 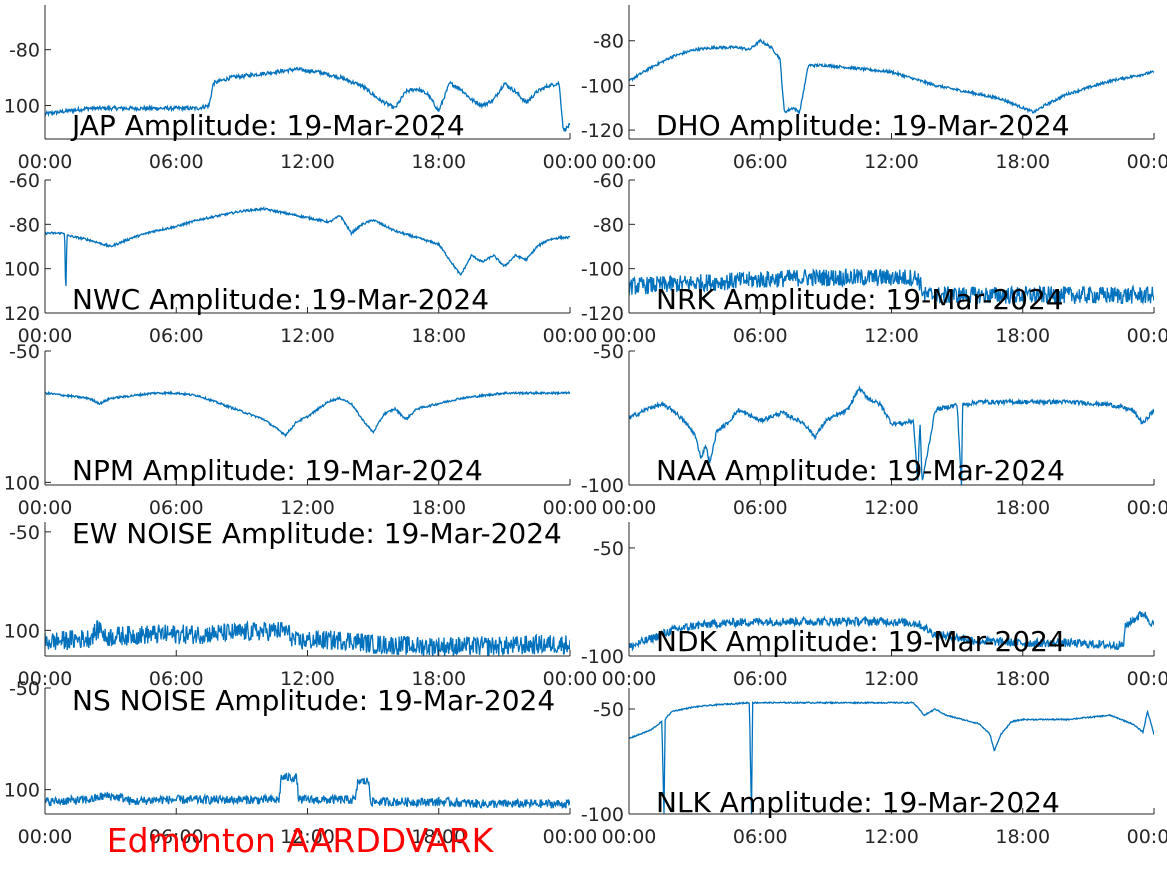 I want to click on x-tick-label-6-1: 06:00, so click(x=176, y=679).